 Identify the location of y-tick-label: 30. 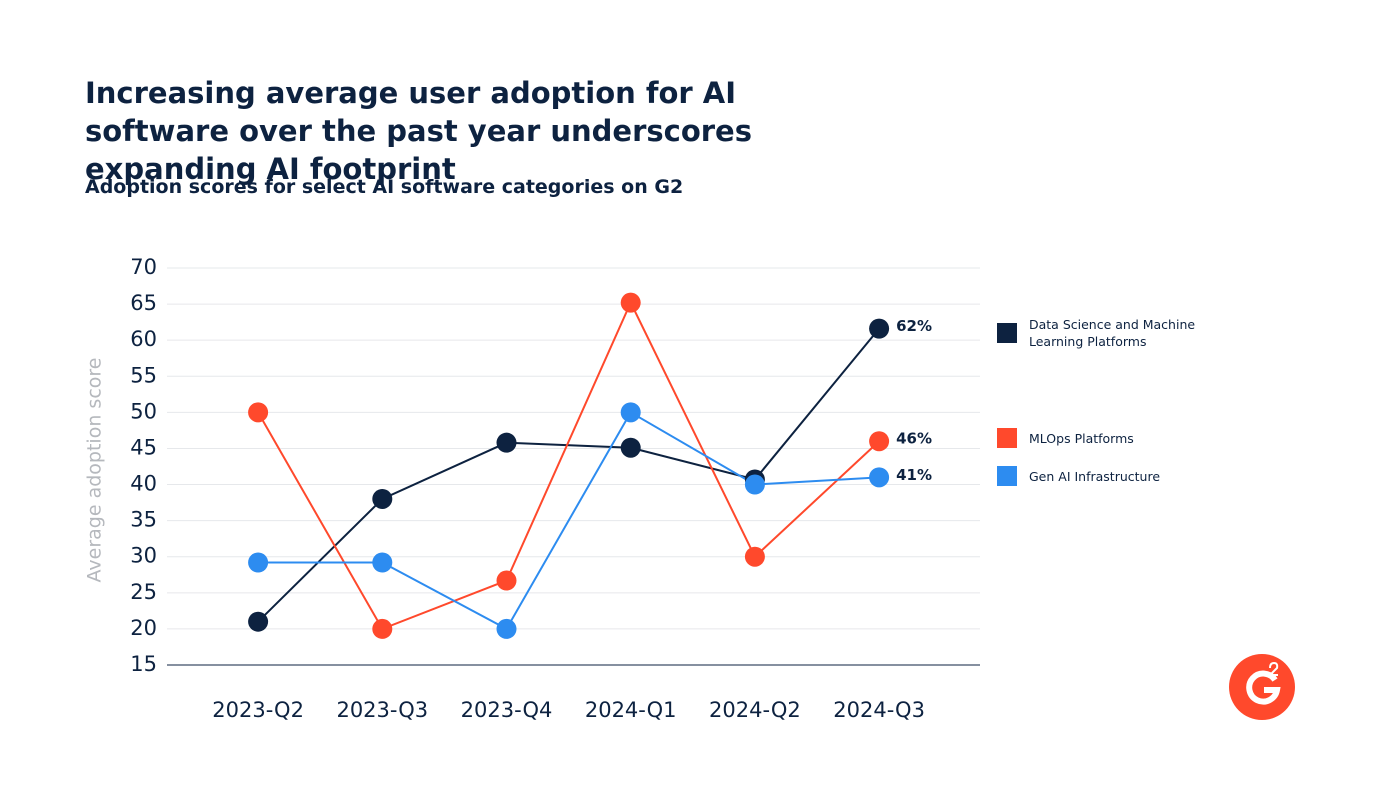
(143, 556).